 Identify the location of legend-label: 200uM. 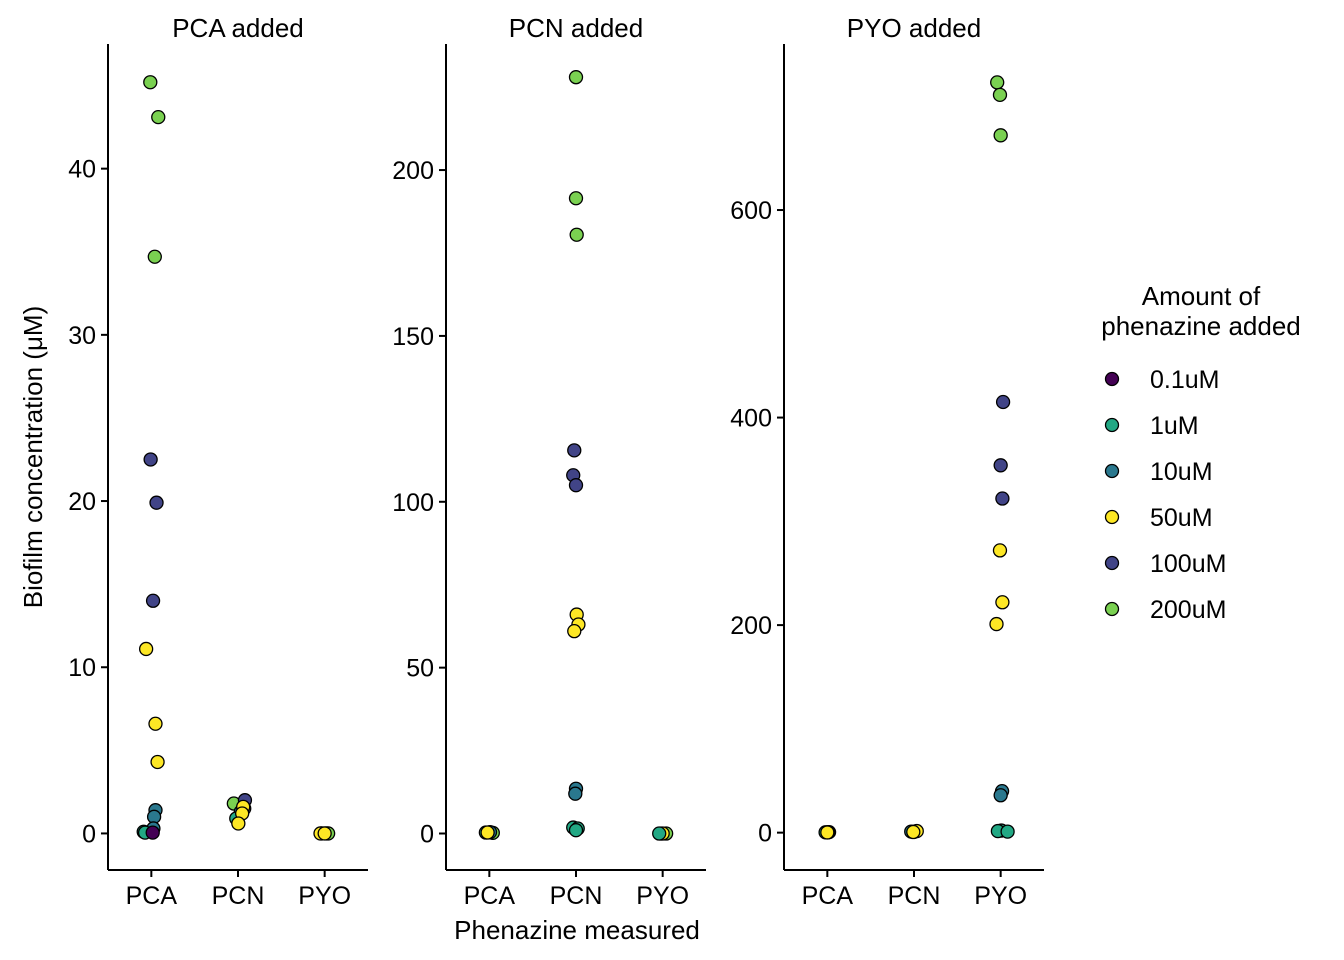
(1188, 610).